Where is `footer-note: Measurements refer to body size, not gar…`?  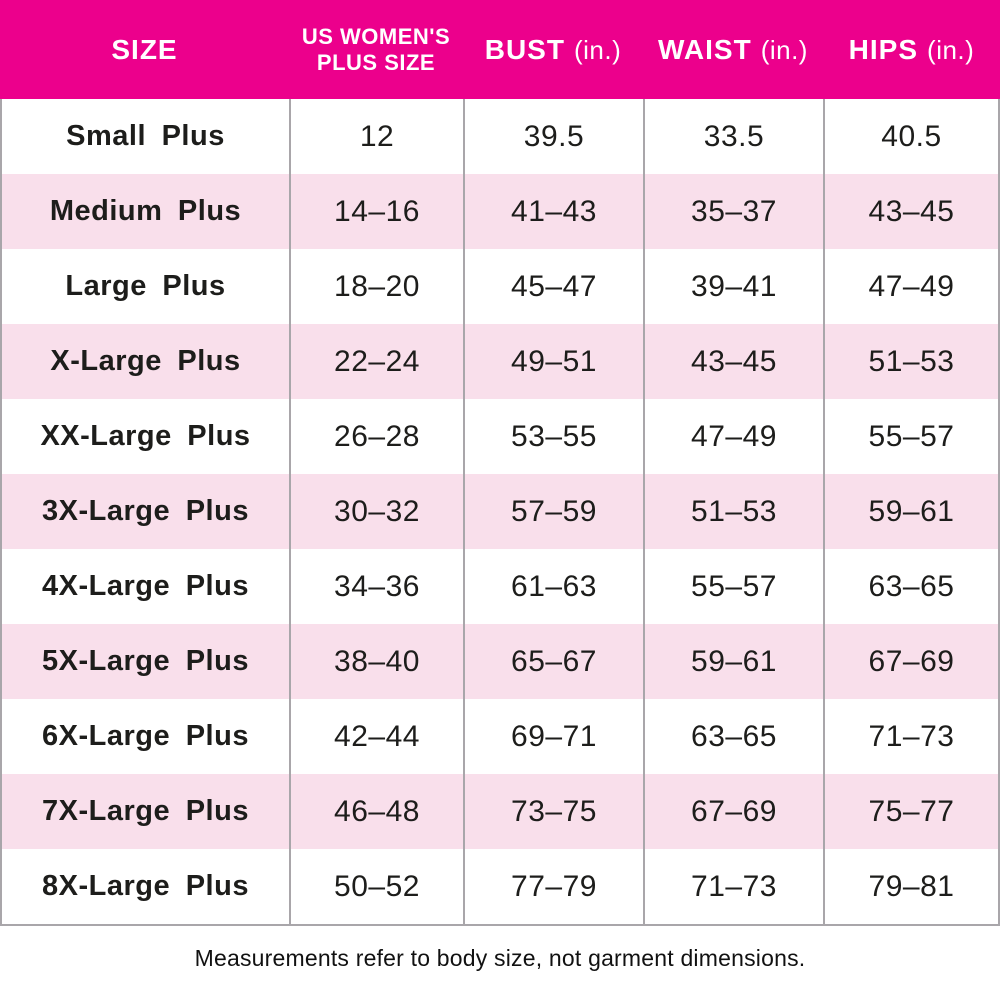
footer-note: Measurements refer to body size, not gar… is located at coordinates (500, 958).